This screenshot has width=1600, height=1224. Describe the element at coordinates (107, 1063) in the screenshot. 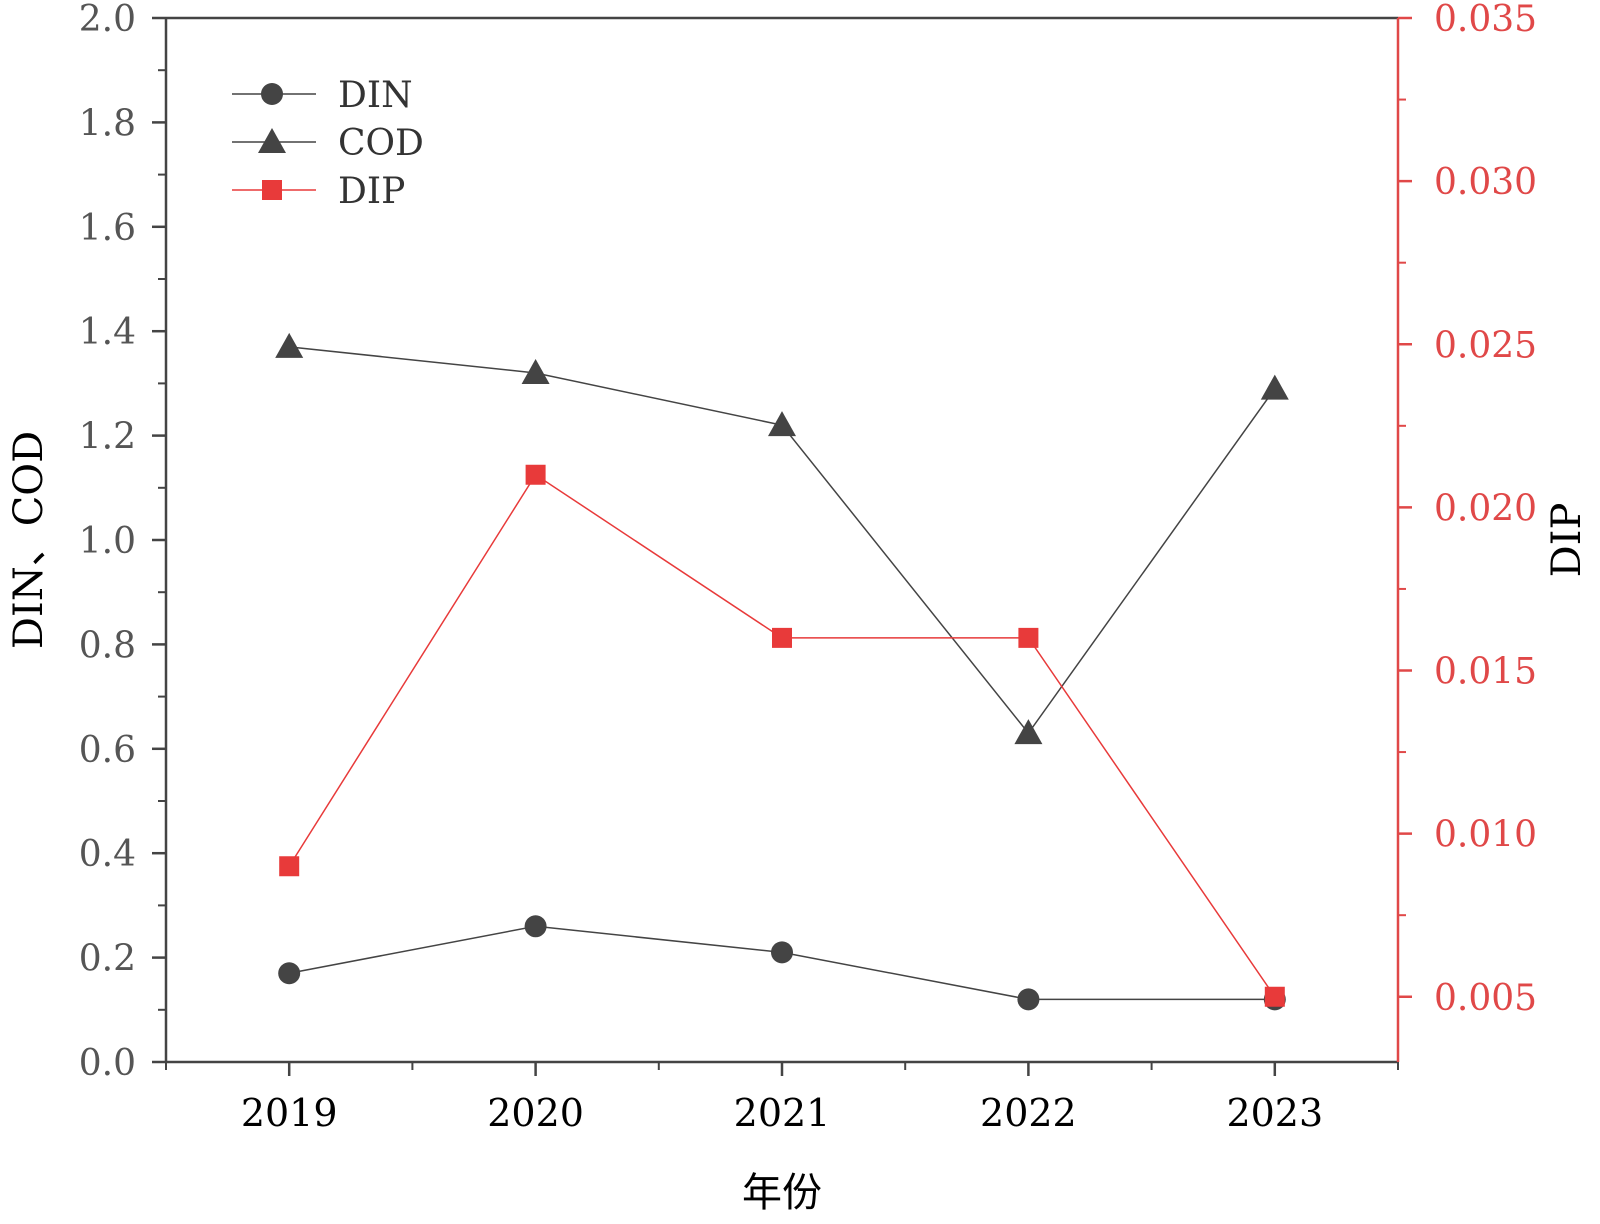

I see `y-left-tick-label: 0.0` at that location.